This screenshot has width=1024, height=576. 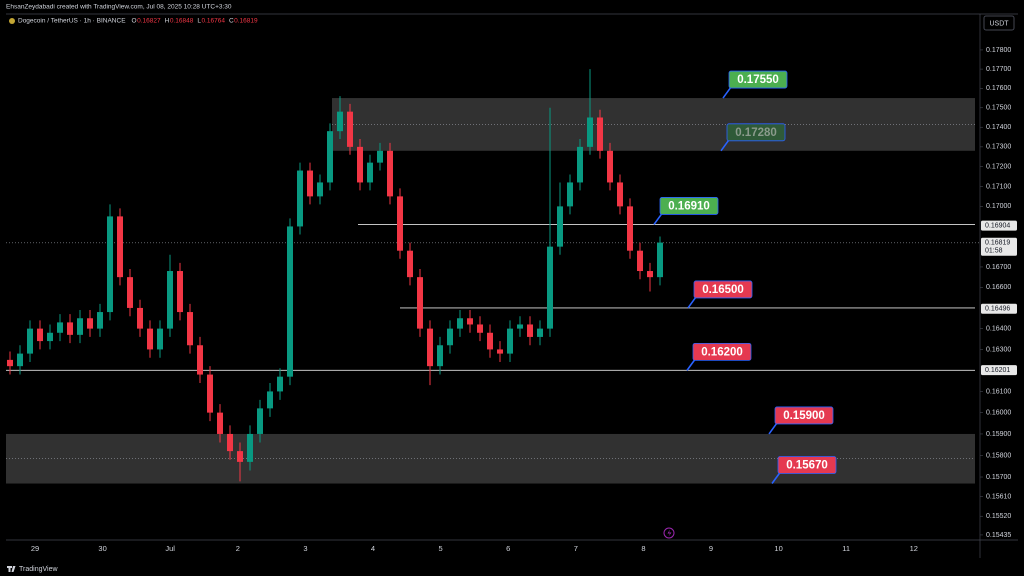 What do you see at coordinates (669, 533) in the screenshot?
I see `event-icon` at bounding box center [669, 533].